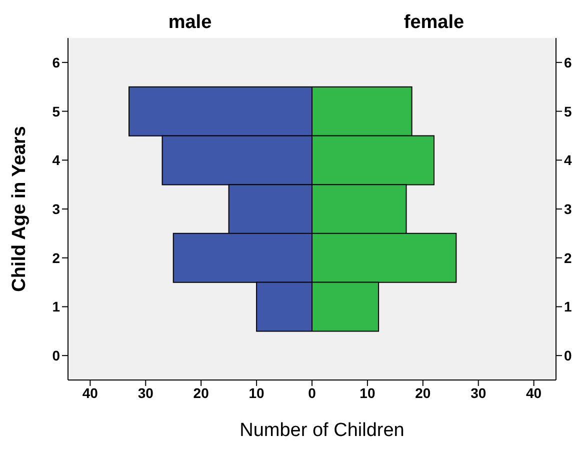  Describe the element at coordinates (434, 23) in the screenshot. I see `chart-title: female` at that location.